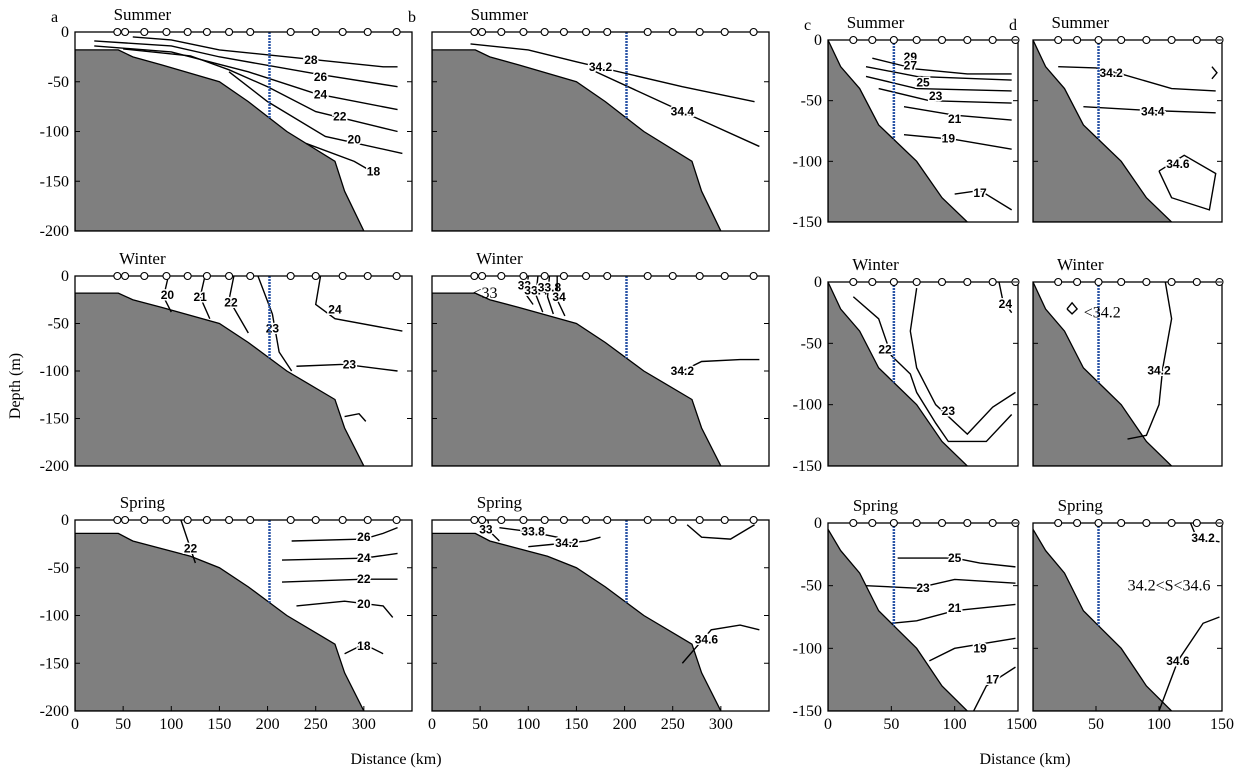 This screenshot has width=1242, height=773. I want to click on contour-label: 34.2, so click(601, 67).